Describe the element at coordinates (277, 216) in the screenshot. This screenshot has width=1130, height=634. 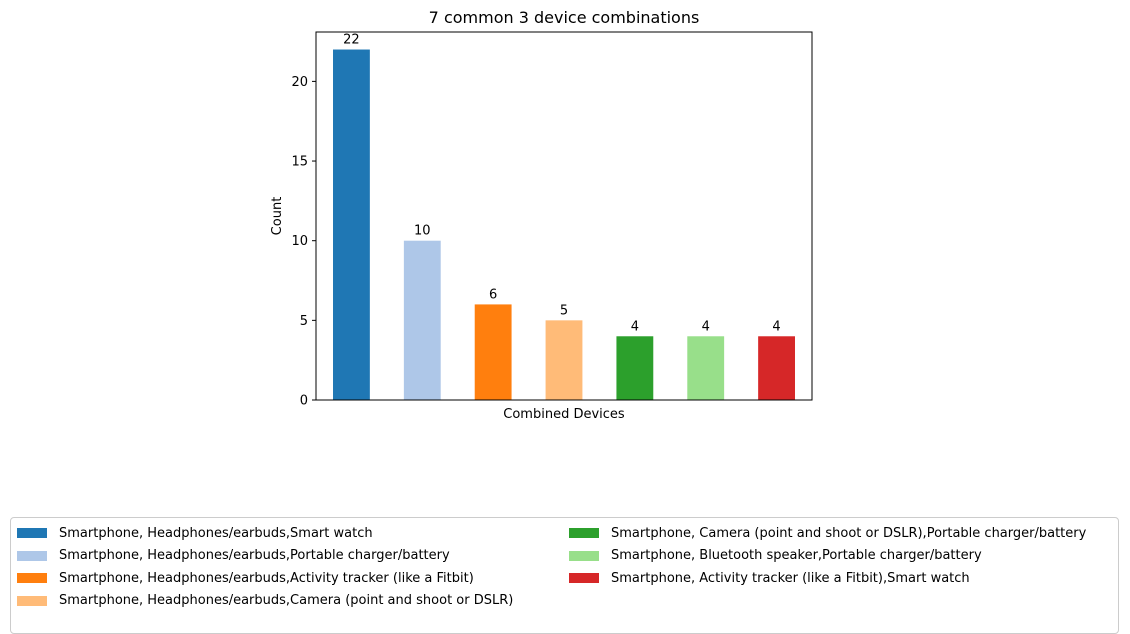
I see `y-axis-label: Count` at that location.